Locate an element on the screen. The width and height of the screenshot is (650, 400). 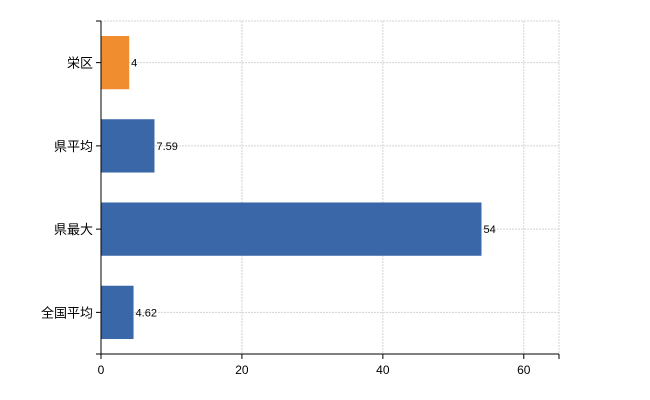
x-tick-label-3: 60 is located at coordinates (524, 370).